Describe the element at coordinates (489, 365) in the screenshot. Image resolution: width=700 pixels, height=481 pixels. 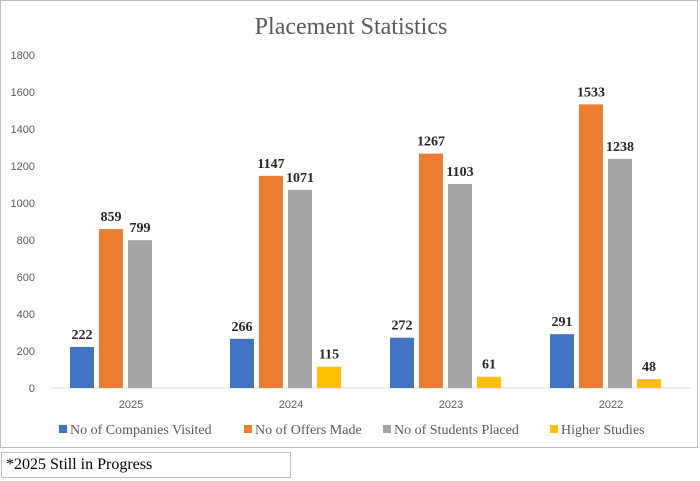
I see `data-label: 61` at that location.